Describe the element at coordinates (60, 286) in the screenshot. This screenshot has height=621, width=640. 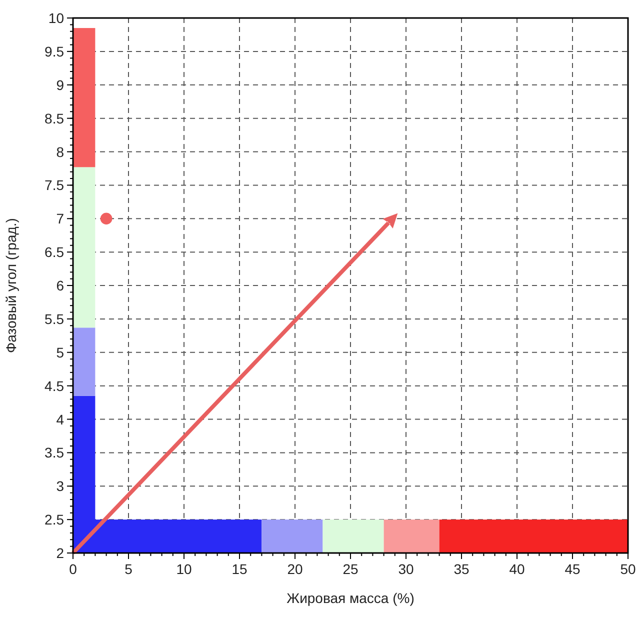
I see `y-tick-label: 6` at that location.